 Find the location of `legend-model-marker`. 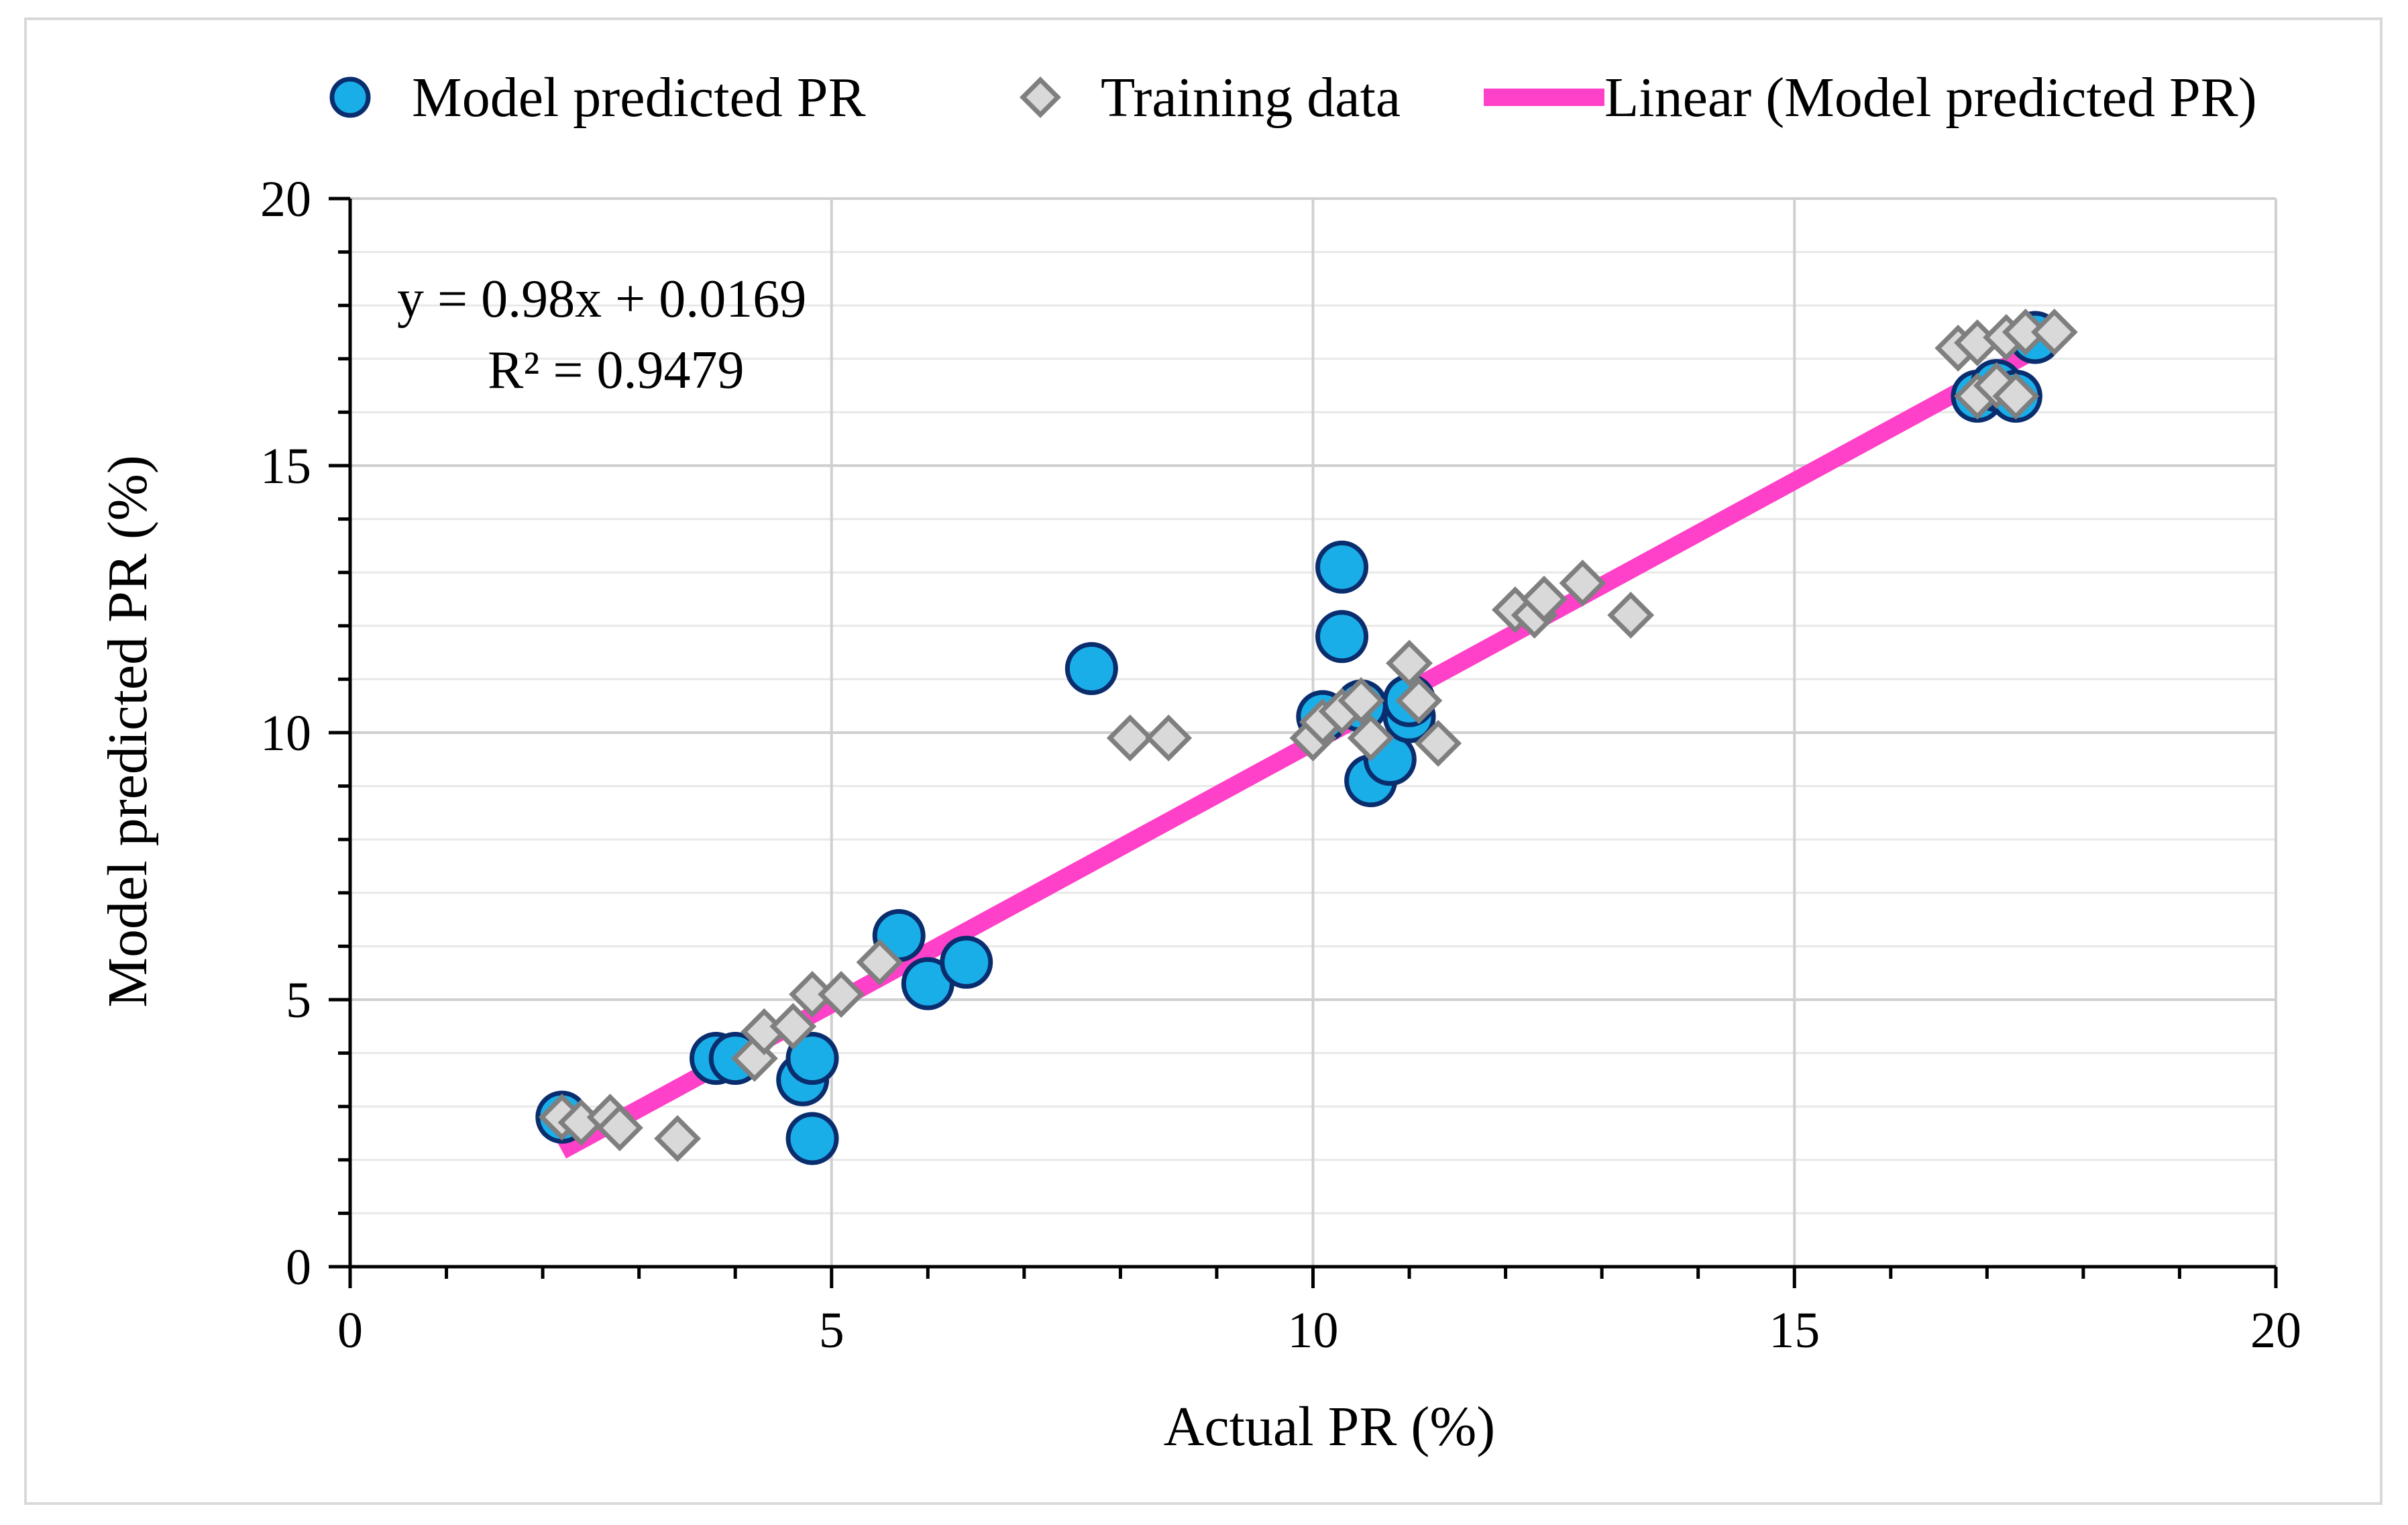

legend-model-marker is located at coordinates (350, 97).